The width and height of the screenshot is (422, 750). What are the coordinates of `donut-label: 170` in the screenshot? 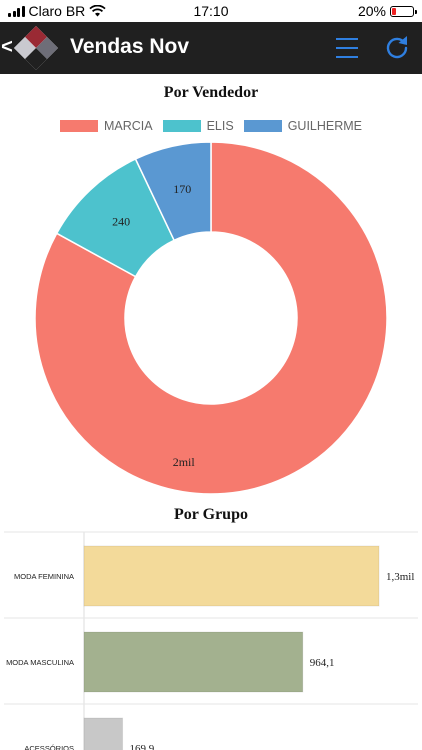 It's located at (182, 189).